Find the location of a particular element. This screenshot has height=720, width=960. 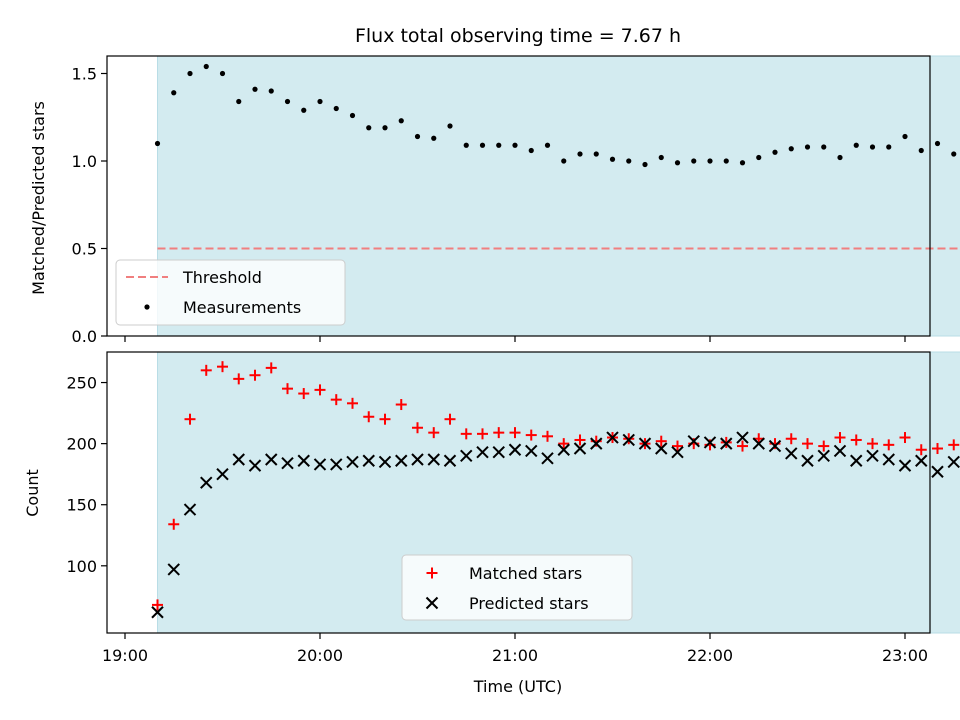

count-y-tick-label: 150 is located at coordinates (81, 505).